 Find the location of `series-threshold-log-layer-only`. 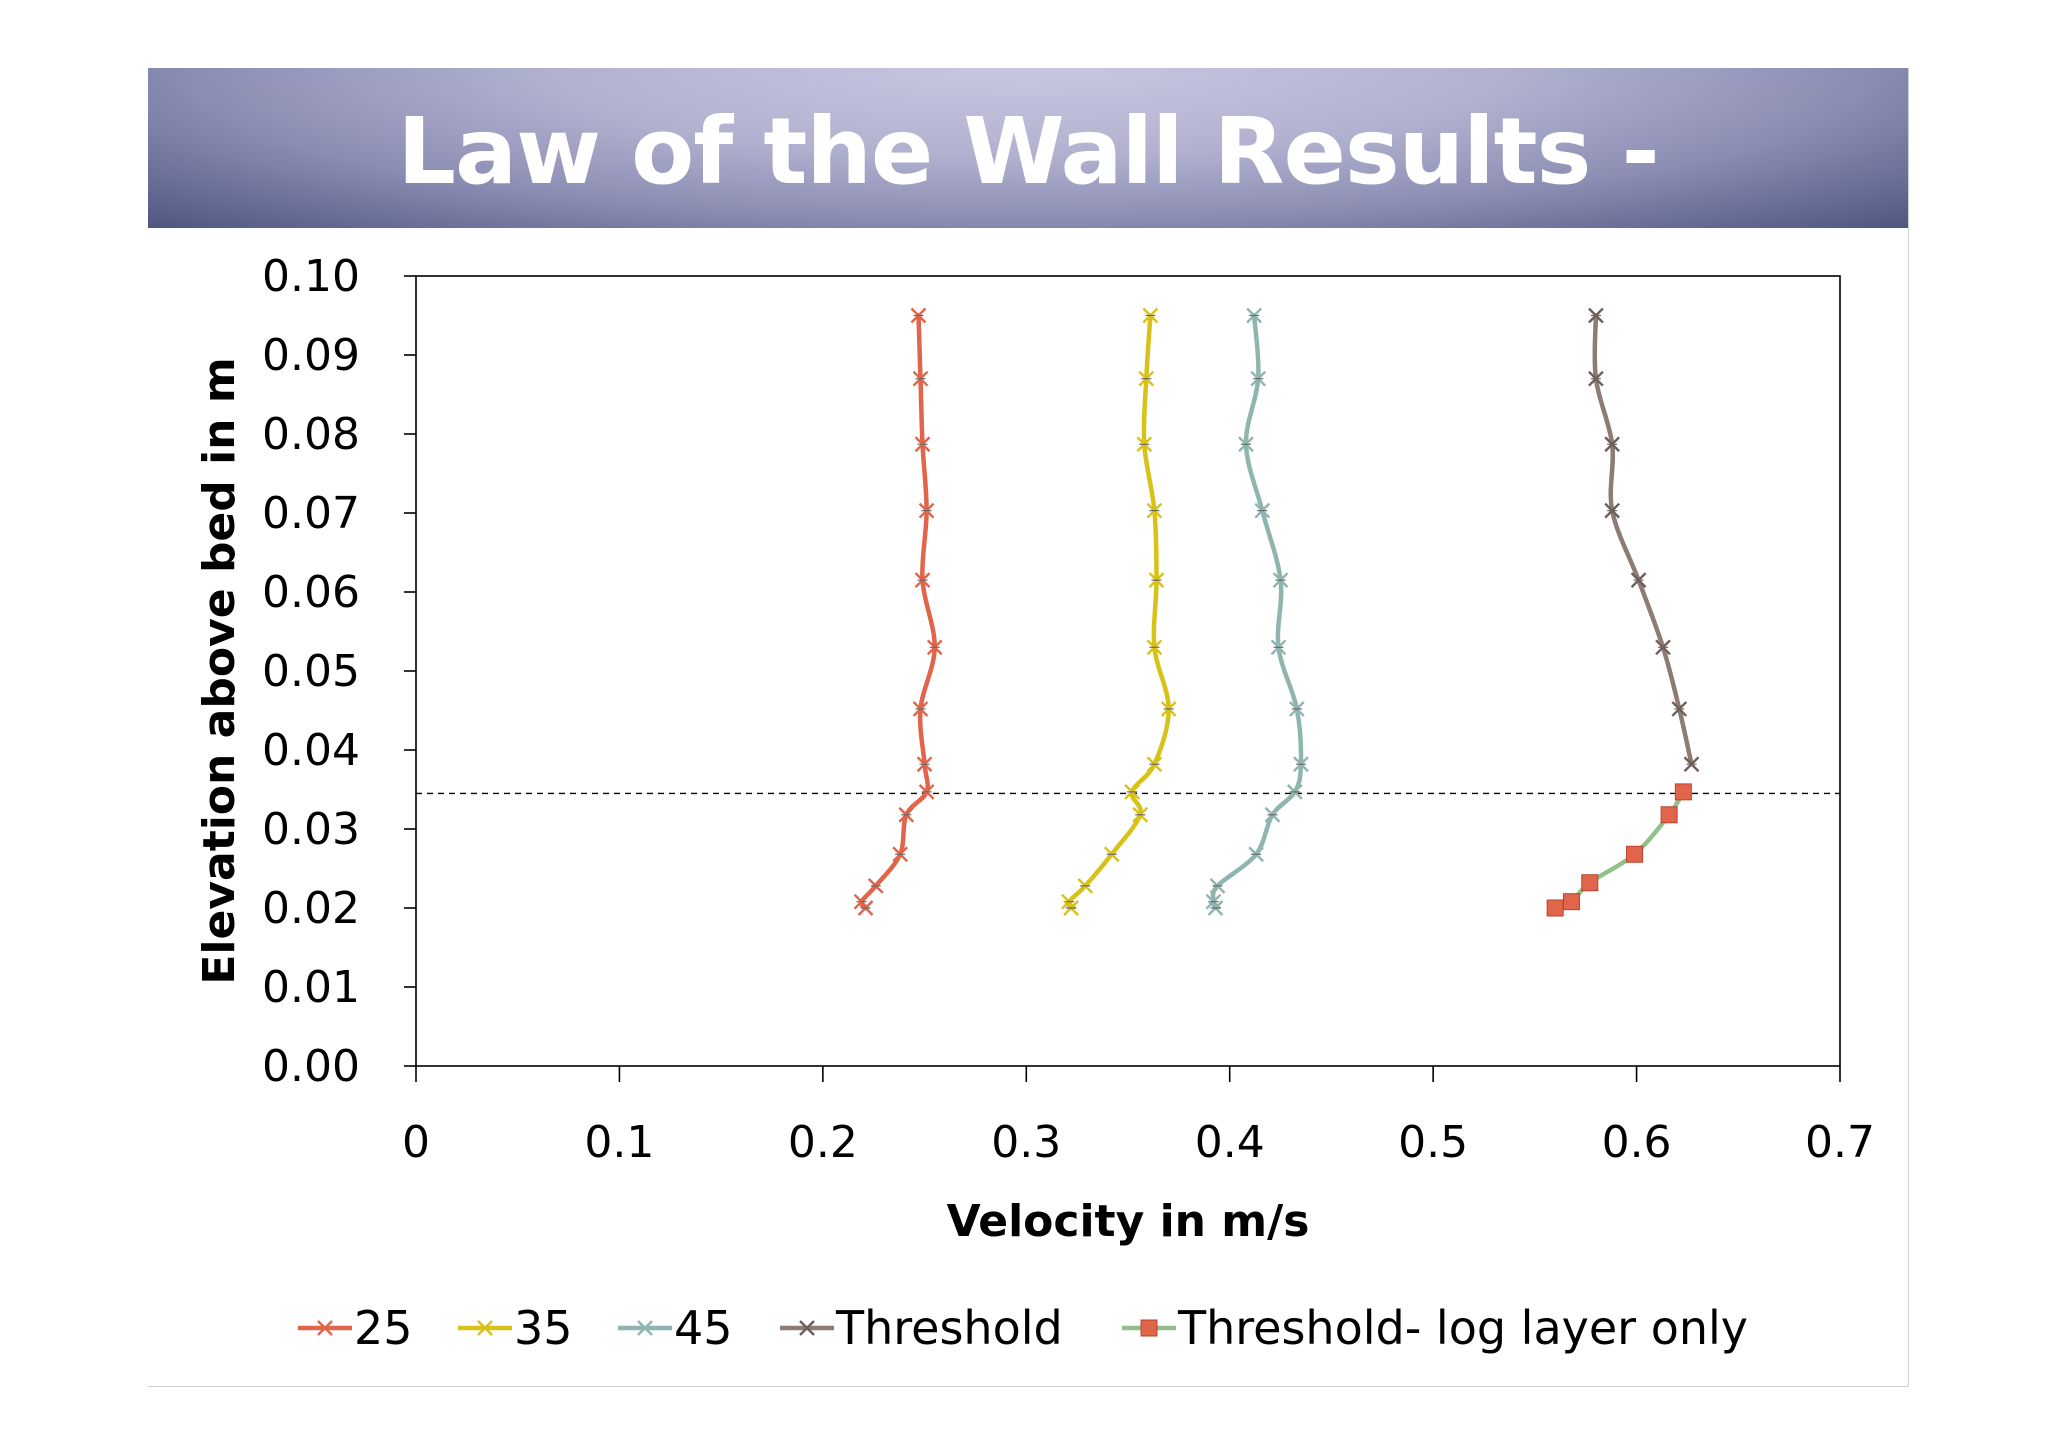

series-threshold-log-layer-only is located at coordinates (1619, 850).